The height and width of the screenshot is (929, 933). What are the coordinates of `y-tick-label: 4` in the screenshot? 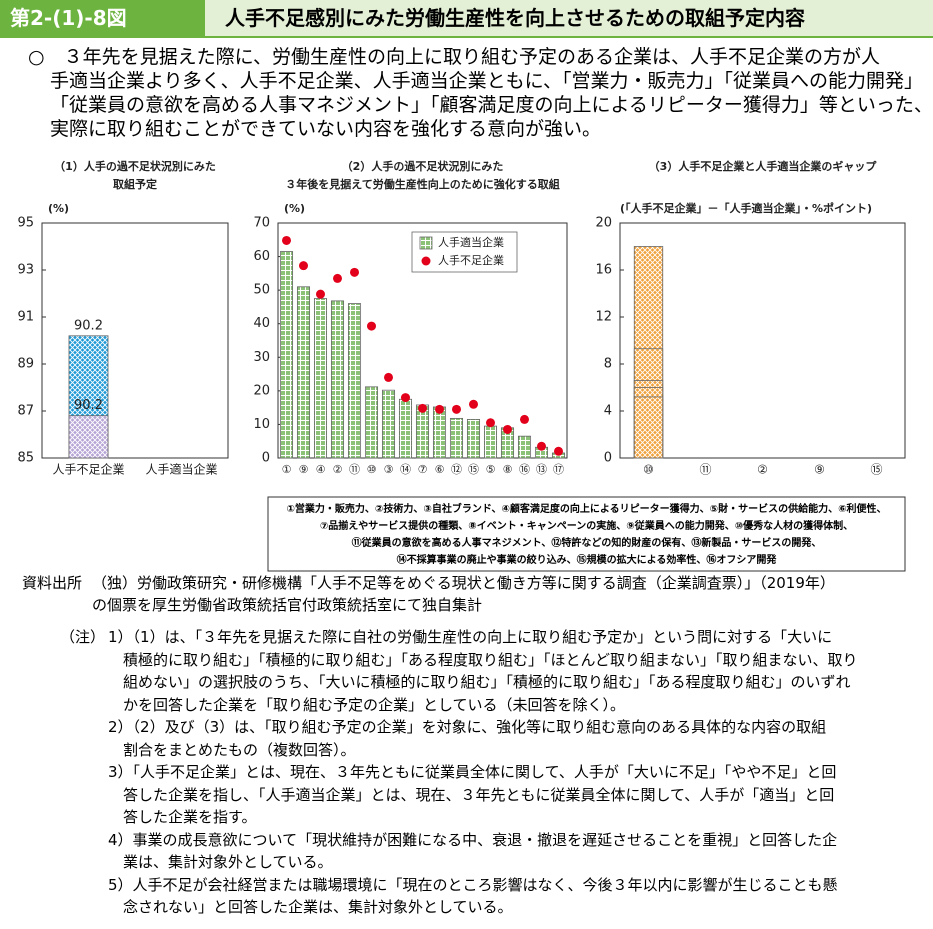 It's located at (608, 411).